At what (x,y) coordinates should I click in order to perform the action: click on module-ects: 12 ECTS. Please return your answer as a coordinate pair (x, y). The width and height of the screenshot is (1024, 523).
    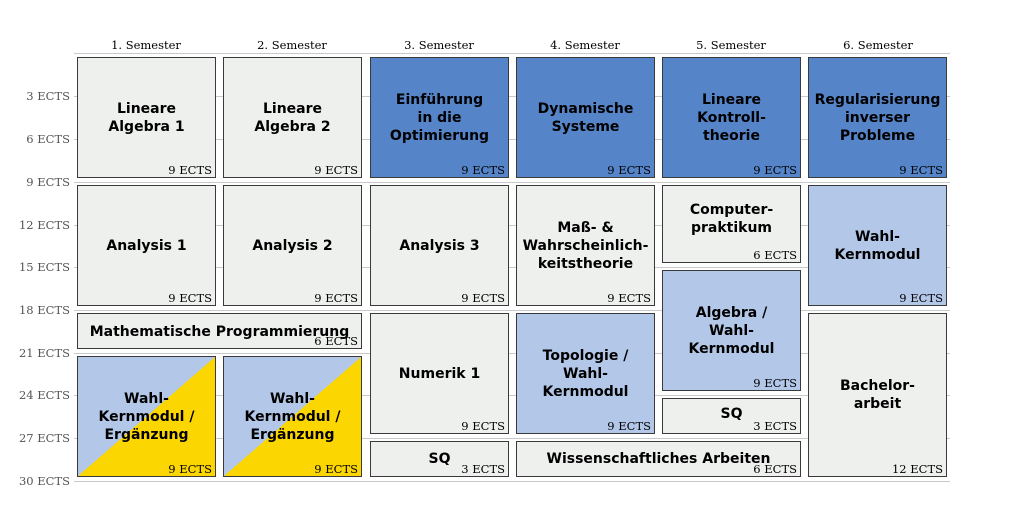
    Looking at the image, I should click on (917, 469).